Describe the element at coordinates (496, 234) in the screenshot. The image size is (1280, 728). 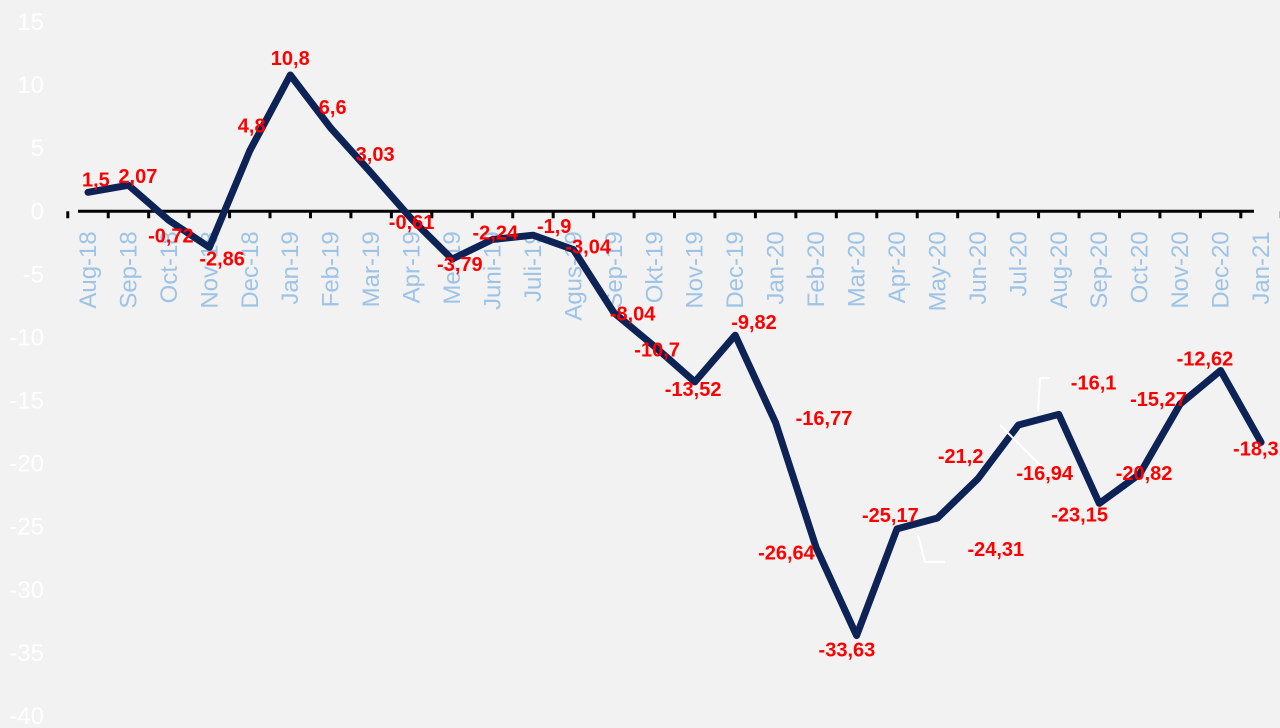
I see `data-label: -2,24` at that location.